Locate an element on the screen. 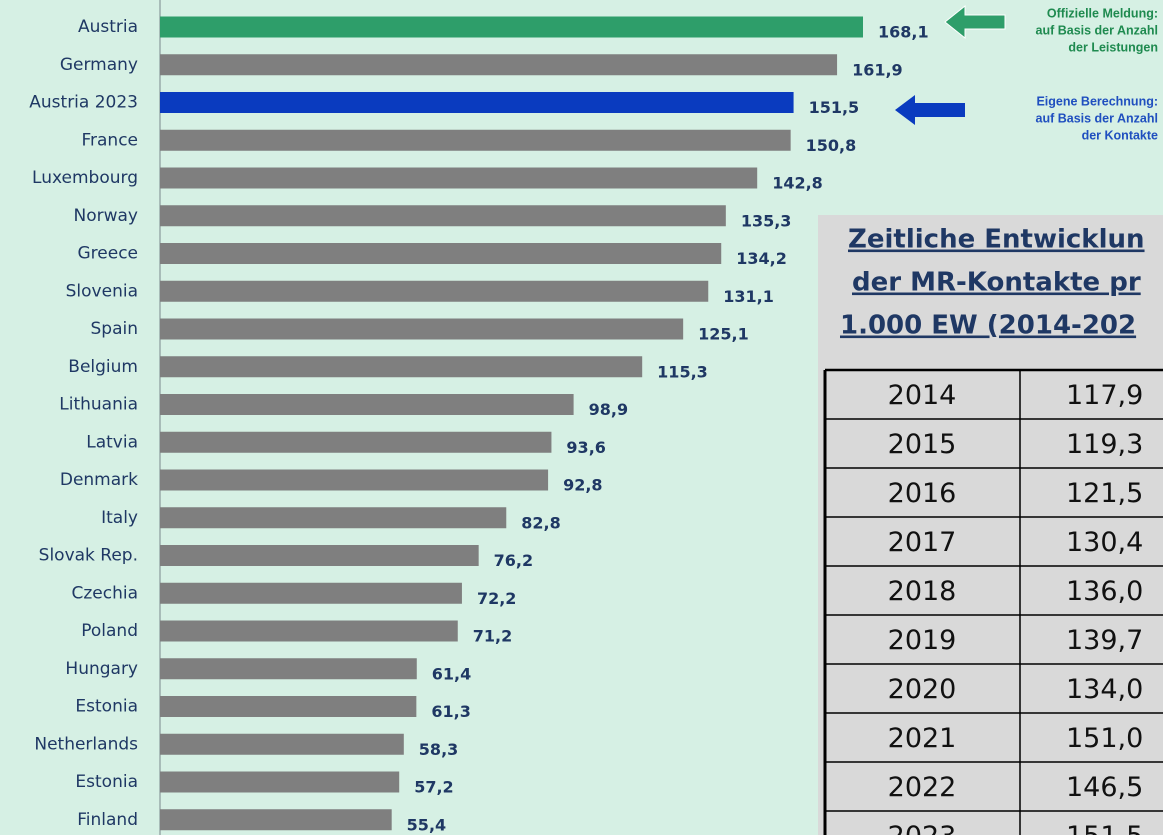  value-label: 131,1 is located at coordinates (748, 296).